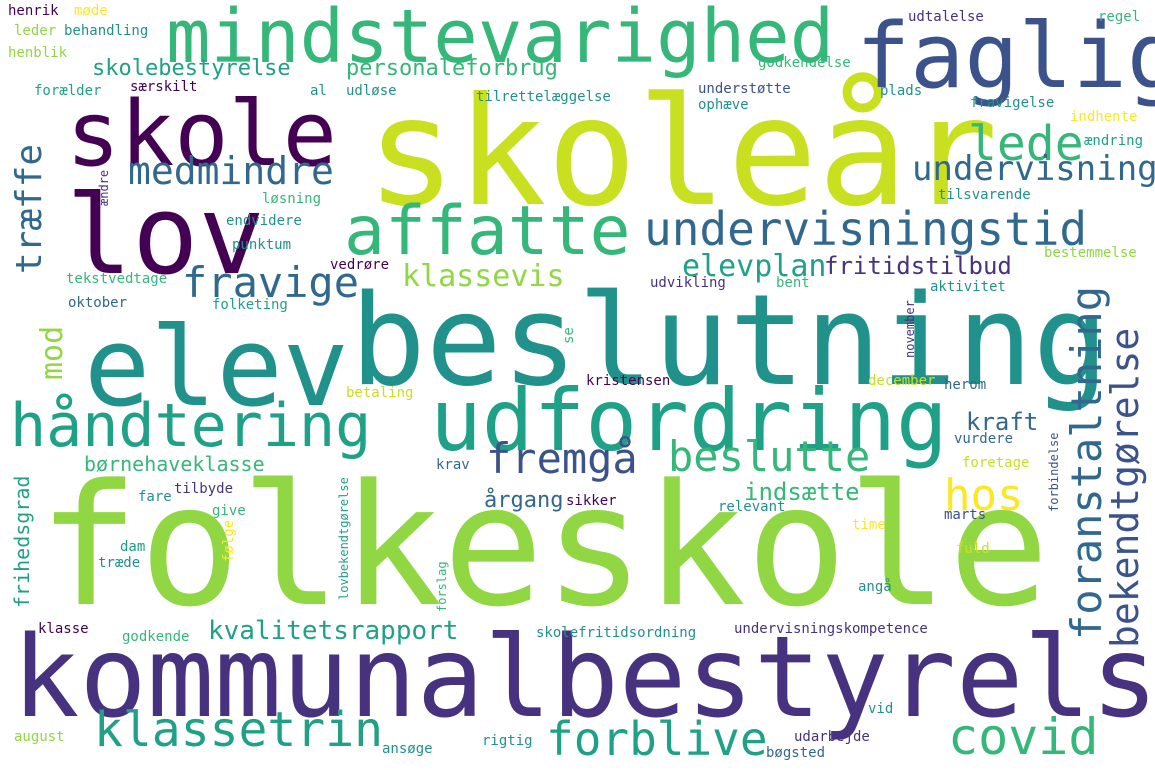 Image resolution: width=1155 pixels, height=770 pixels. What do you see at coordinates (729, 340) in the screenshot?
I see `word-beslutning: beslutning` at bounding box center [729, 340].